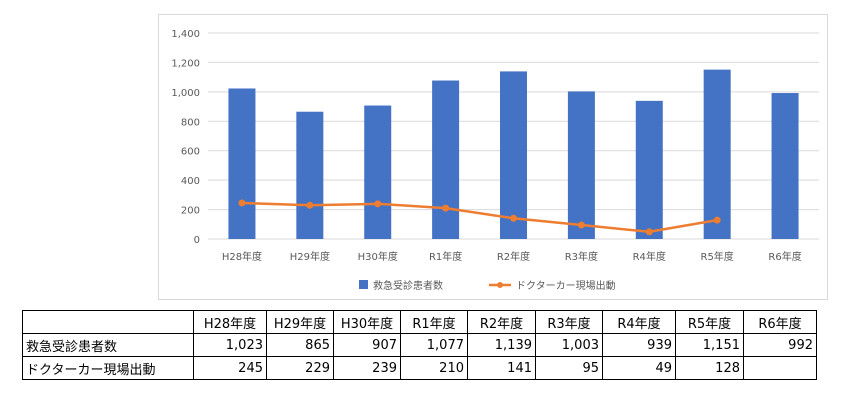  Describe the element at coordinates (190, 122) in the screenshot. I see `y-tick-label: 800` at that location.